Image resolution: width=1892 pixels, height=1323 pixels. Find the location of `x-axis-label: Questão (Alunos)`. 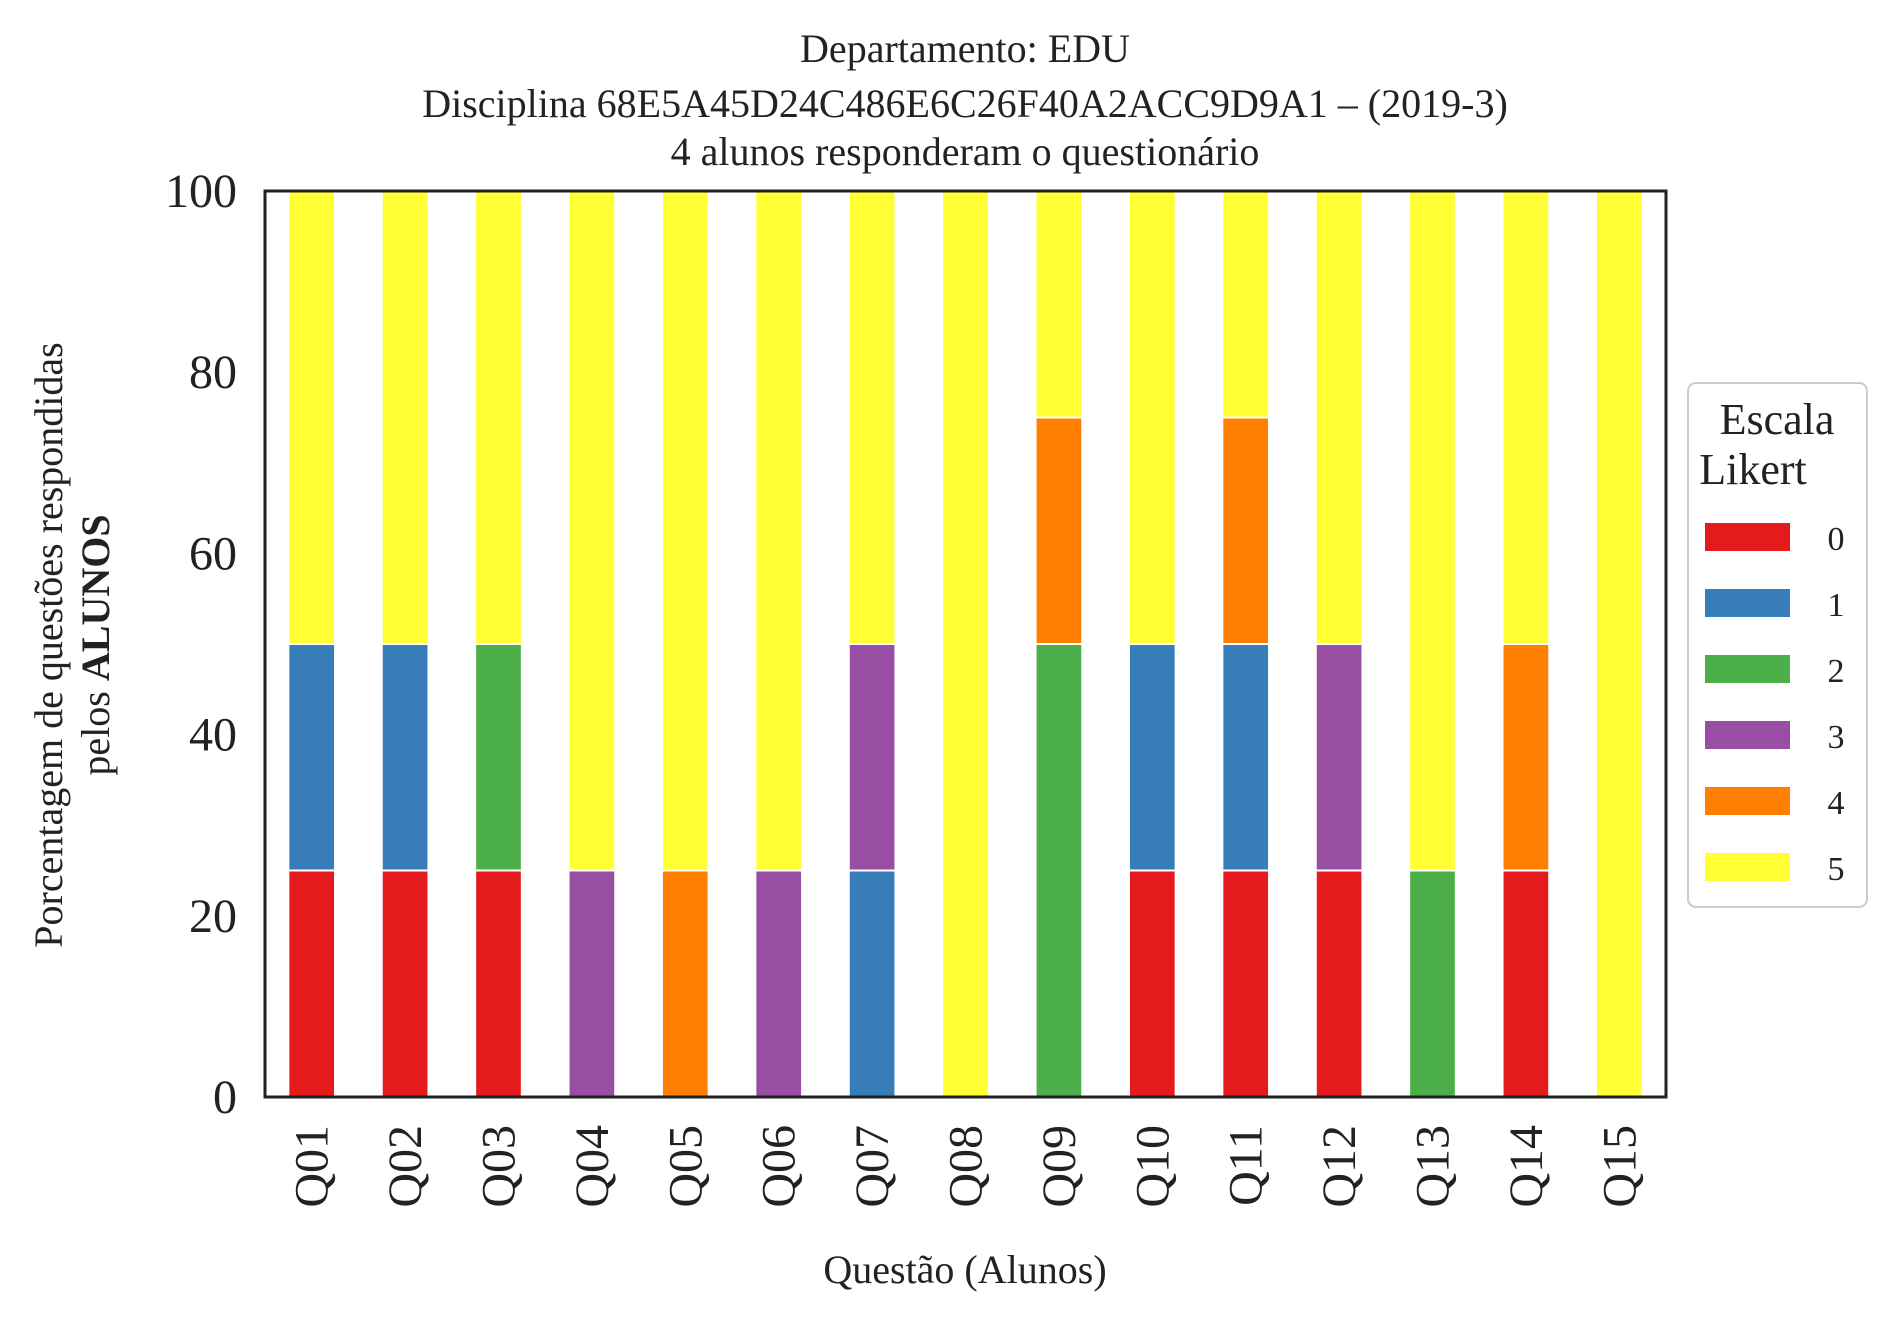

x-axis-label: Questão (Alunos) is located at coordinates (964, 1269).